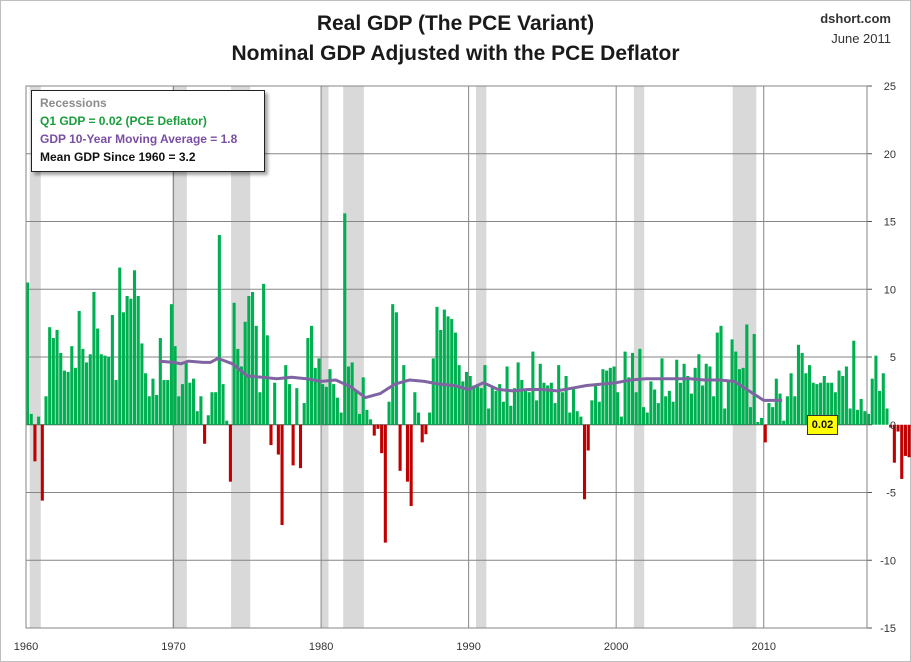  What do you see at coordinates (855, 18) in the screenshot?
I see `source-label: dshort.com` at bounding box center [855, 18].